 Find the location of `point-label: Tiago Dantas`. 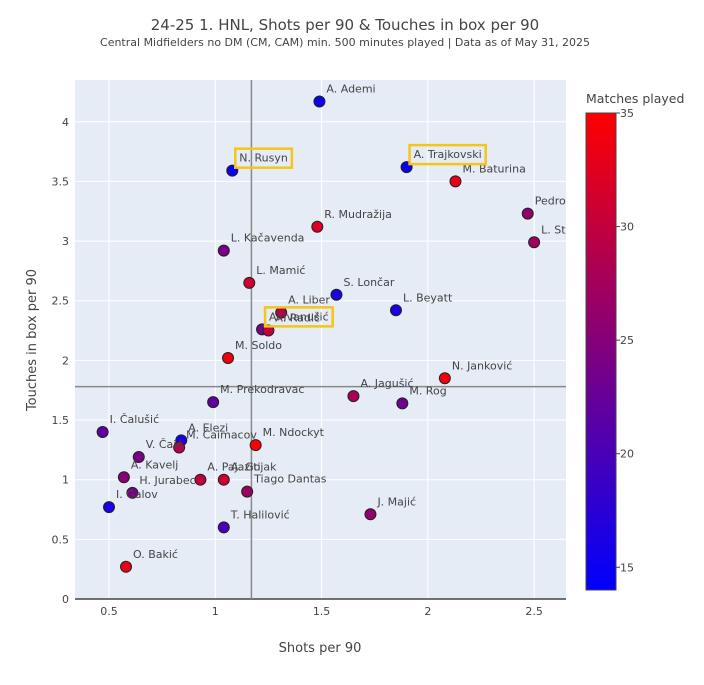

point-label: Tiago Dantas is located at coordinates (290, 479).